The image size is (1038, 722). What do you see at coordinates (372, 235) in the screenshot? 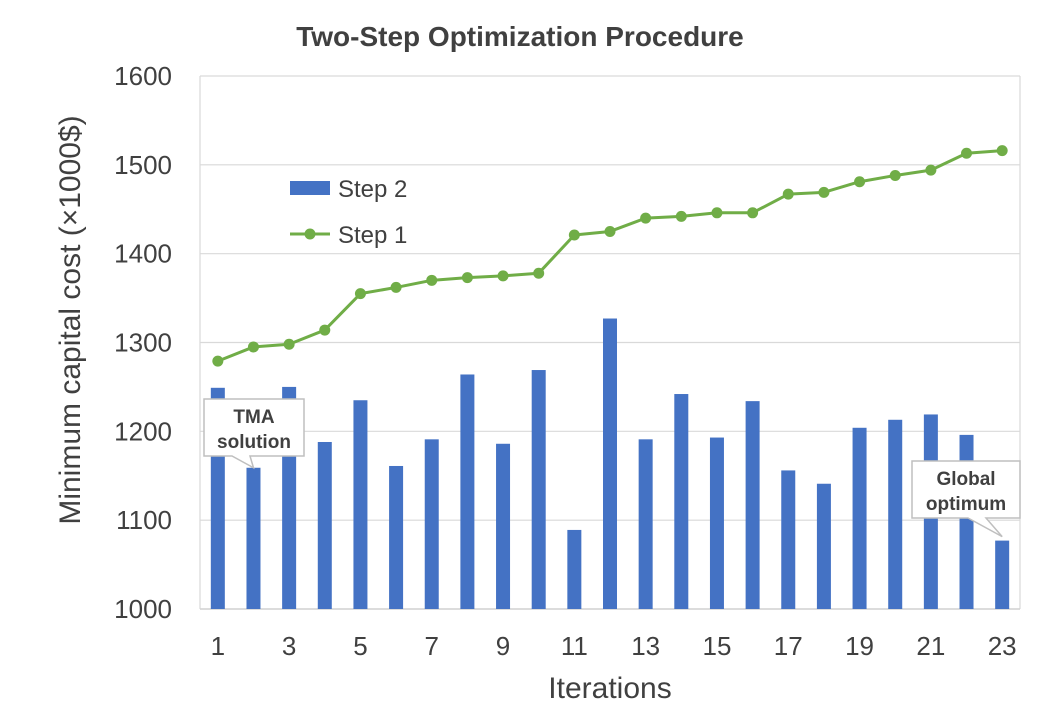
I see `legend-label: Step 1` at bounding box center [372, 235].